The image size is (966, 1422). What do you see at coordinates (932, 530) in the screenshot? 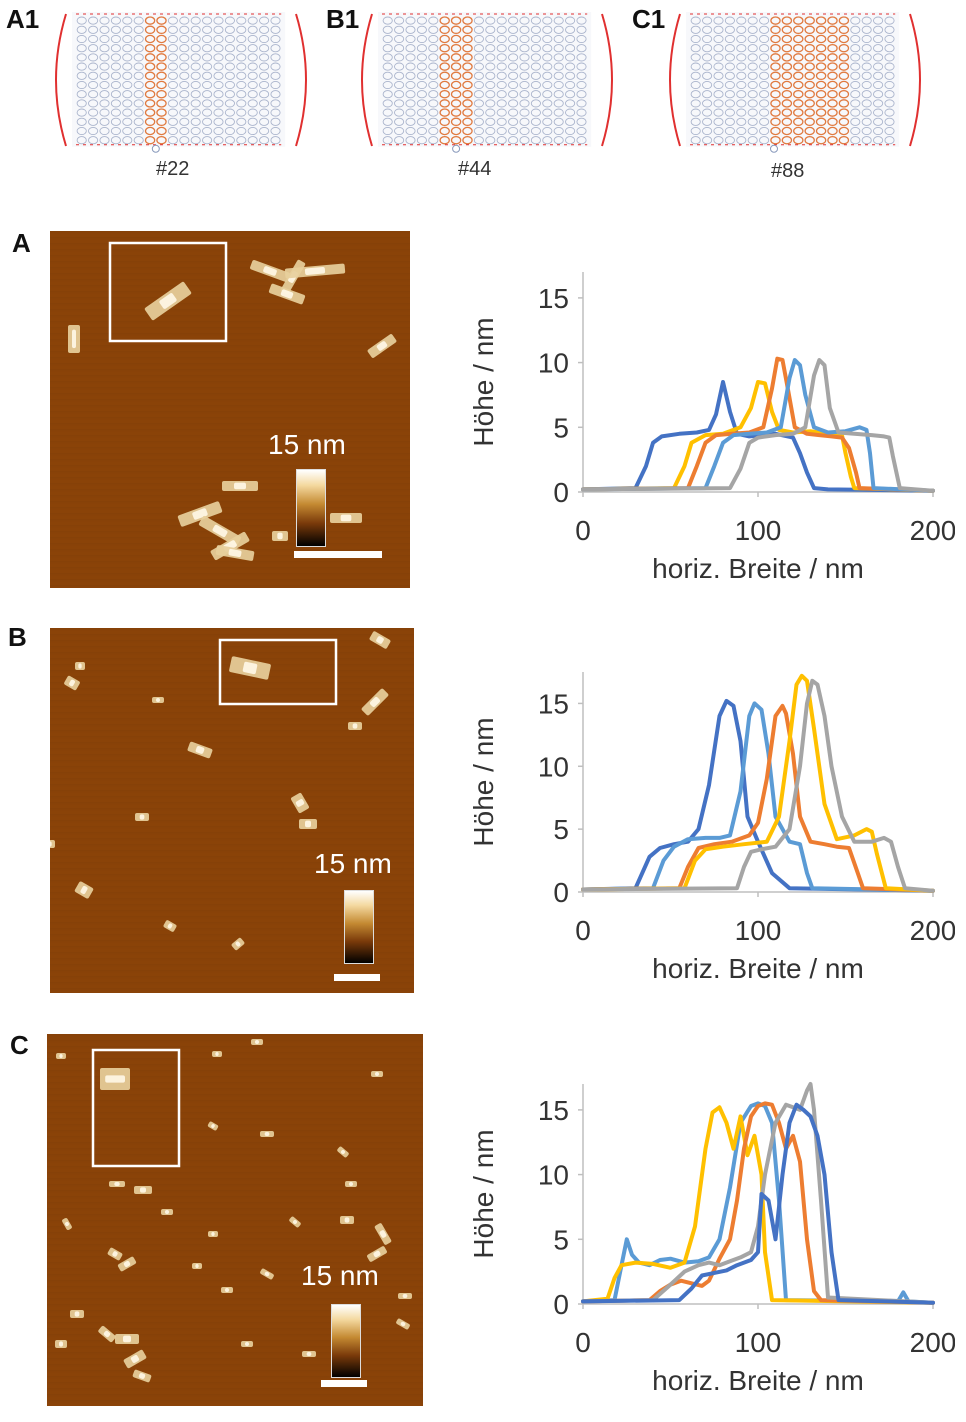
I see `x-tick-label: 200` at bounding box center [932, 530].